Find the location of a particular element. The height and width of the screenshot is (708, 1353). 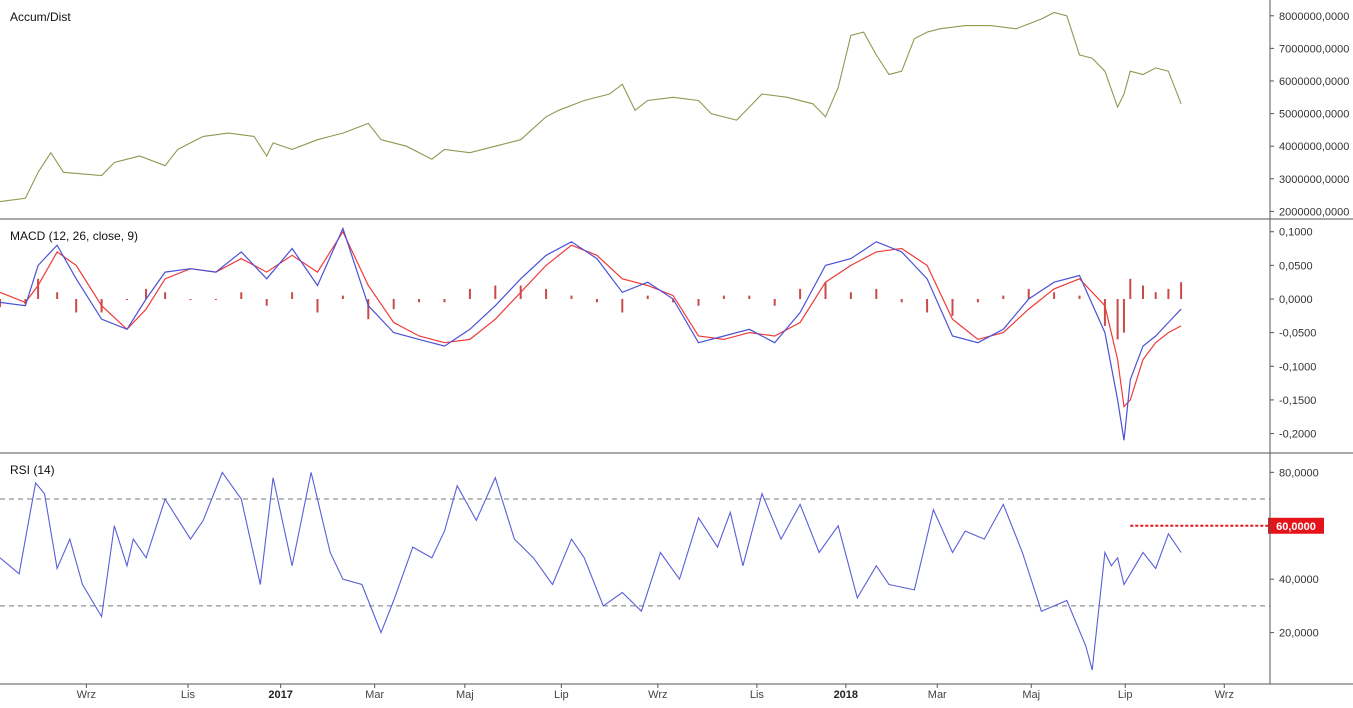

rsi-value-badge is located at coordinates (1296, 525).